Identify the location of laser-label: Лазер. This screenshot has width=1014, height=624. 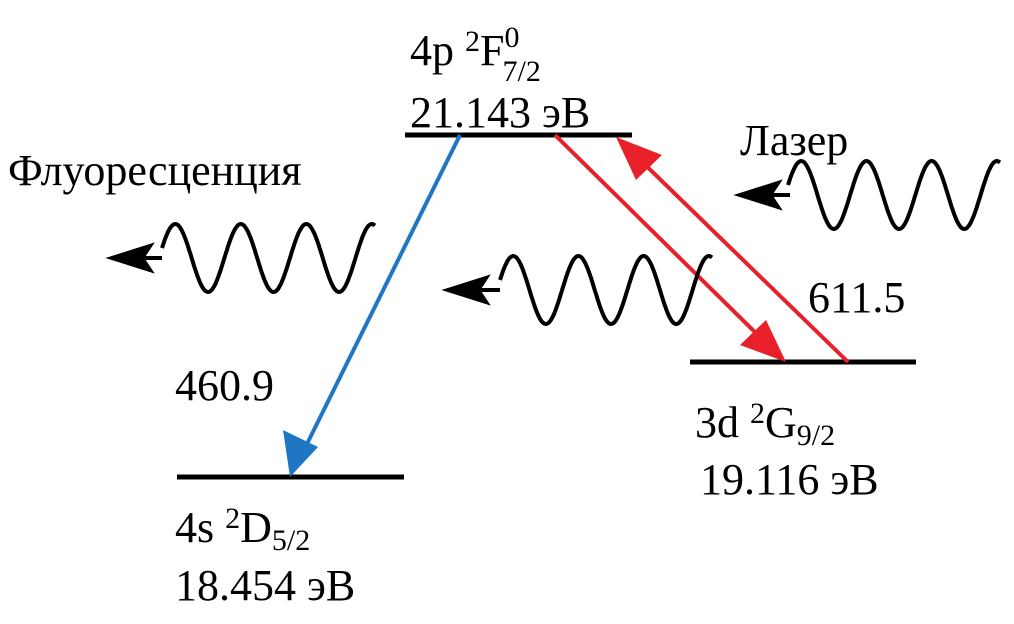
(794, 140).